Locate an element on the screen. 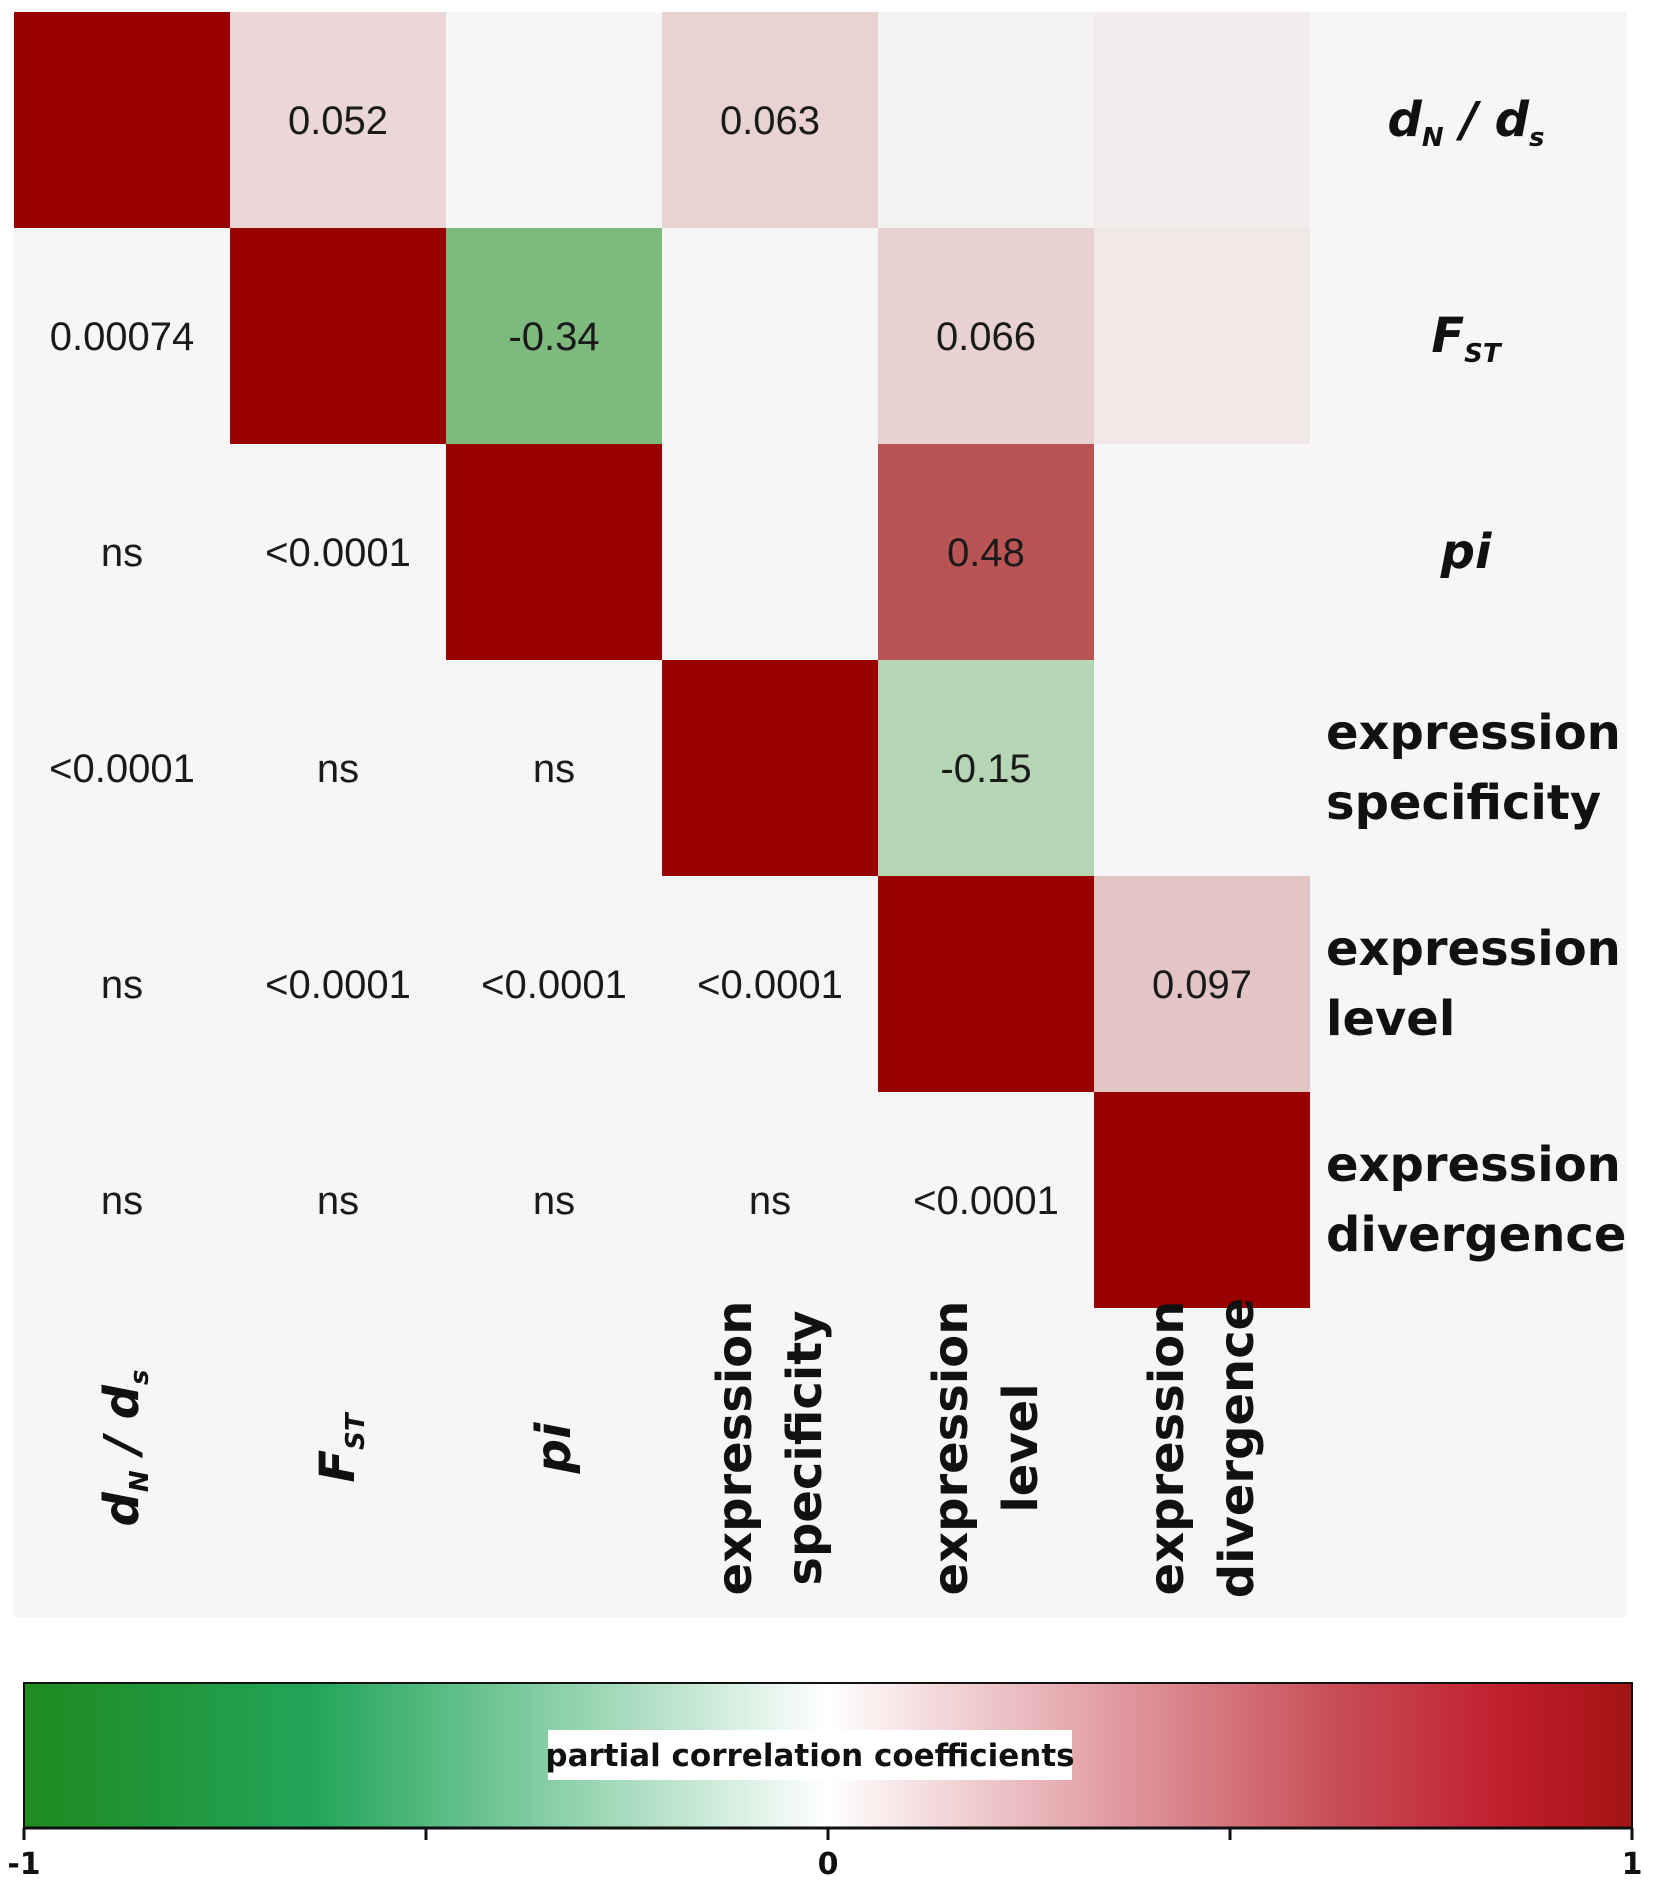  coefficient-label: 0.48 is located at coordinates (986, 553).